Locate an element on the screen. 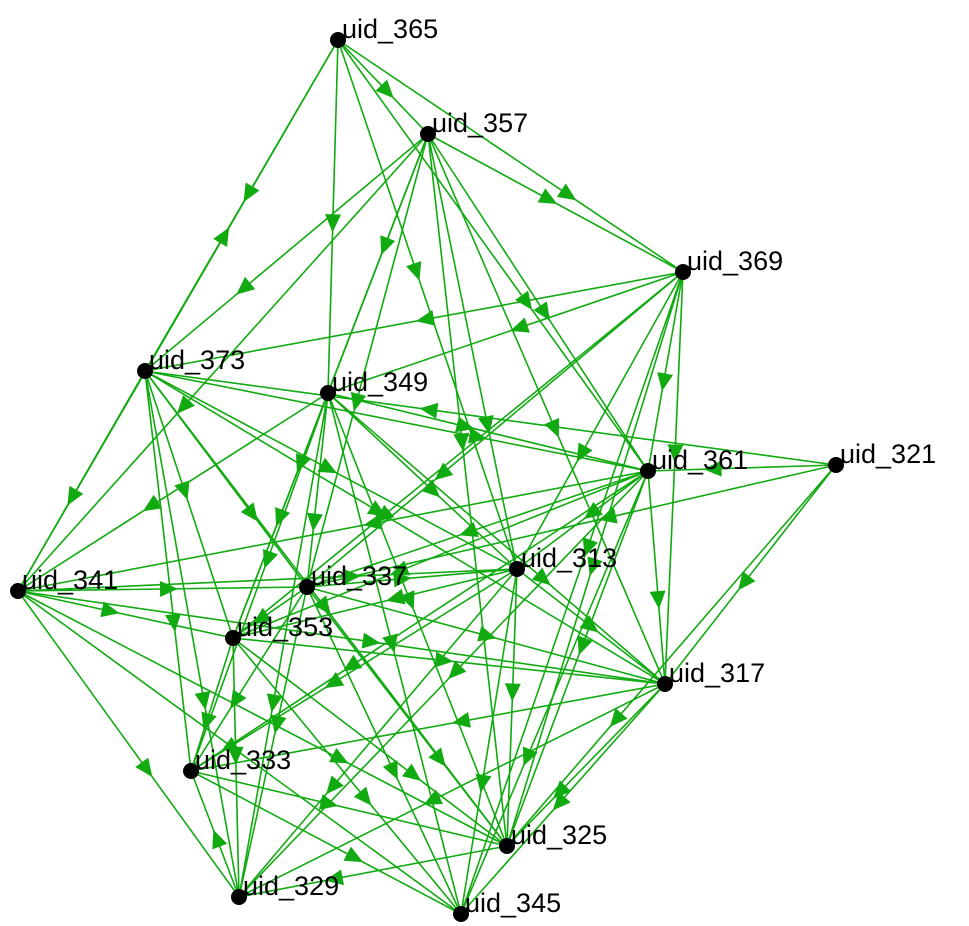 The image size is (969, 926). node-label: uid_365 is located at coordinates (390, 29).